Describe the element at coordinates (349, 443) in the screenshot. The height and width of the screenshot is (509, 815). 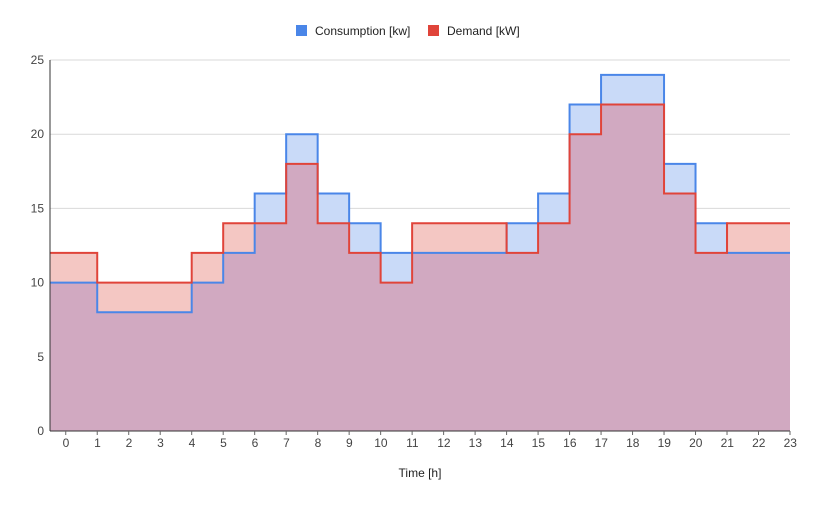
I see `x-tick-label: 9` at that location.